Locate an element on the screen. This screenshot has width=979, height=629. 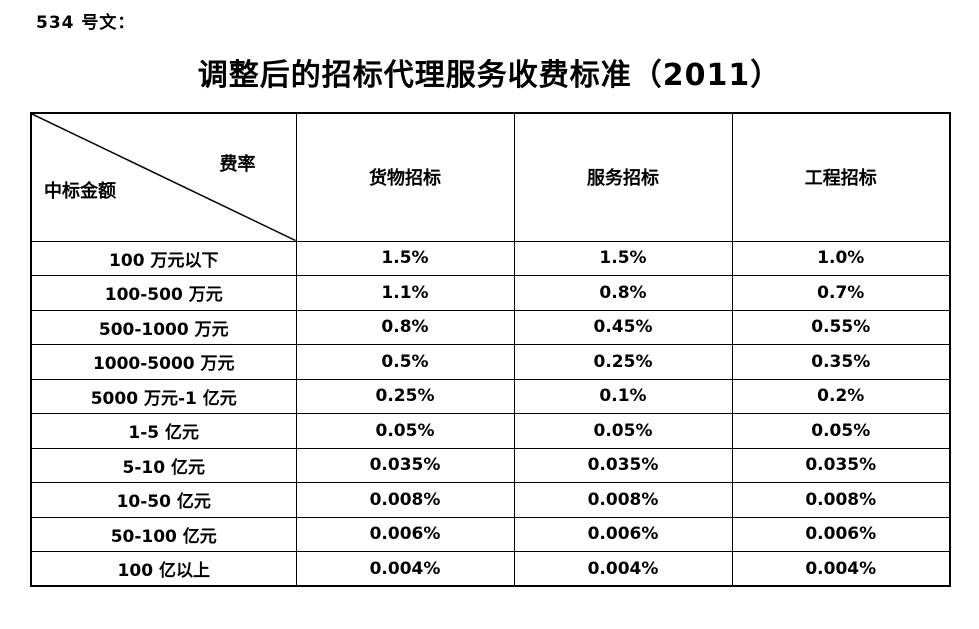
row-label: 5000 万元-1 亿元 is located at coordinates (163, 396).